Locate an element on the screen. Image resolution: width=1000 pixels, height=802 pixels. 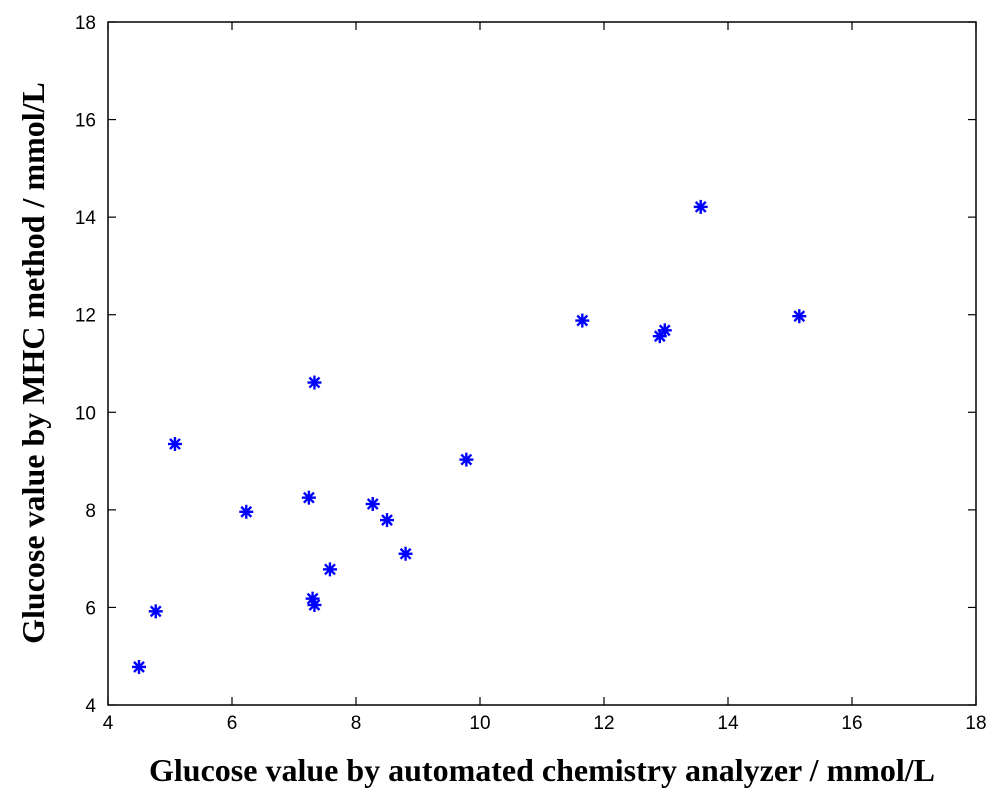
y-axis-label: Glucose value by MHC method / mmol/L is located at coordinates (33, 363).